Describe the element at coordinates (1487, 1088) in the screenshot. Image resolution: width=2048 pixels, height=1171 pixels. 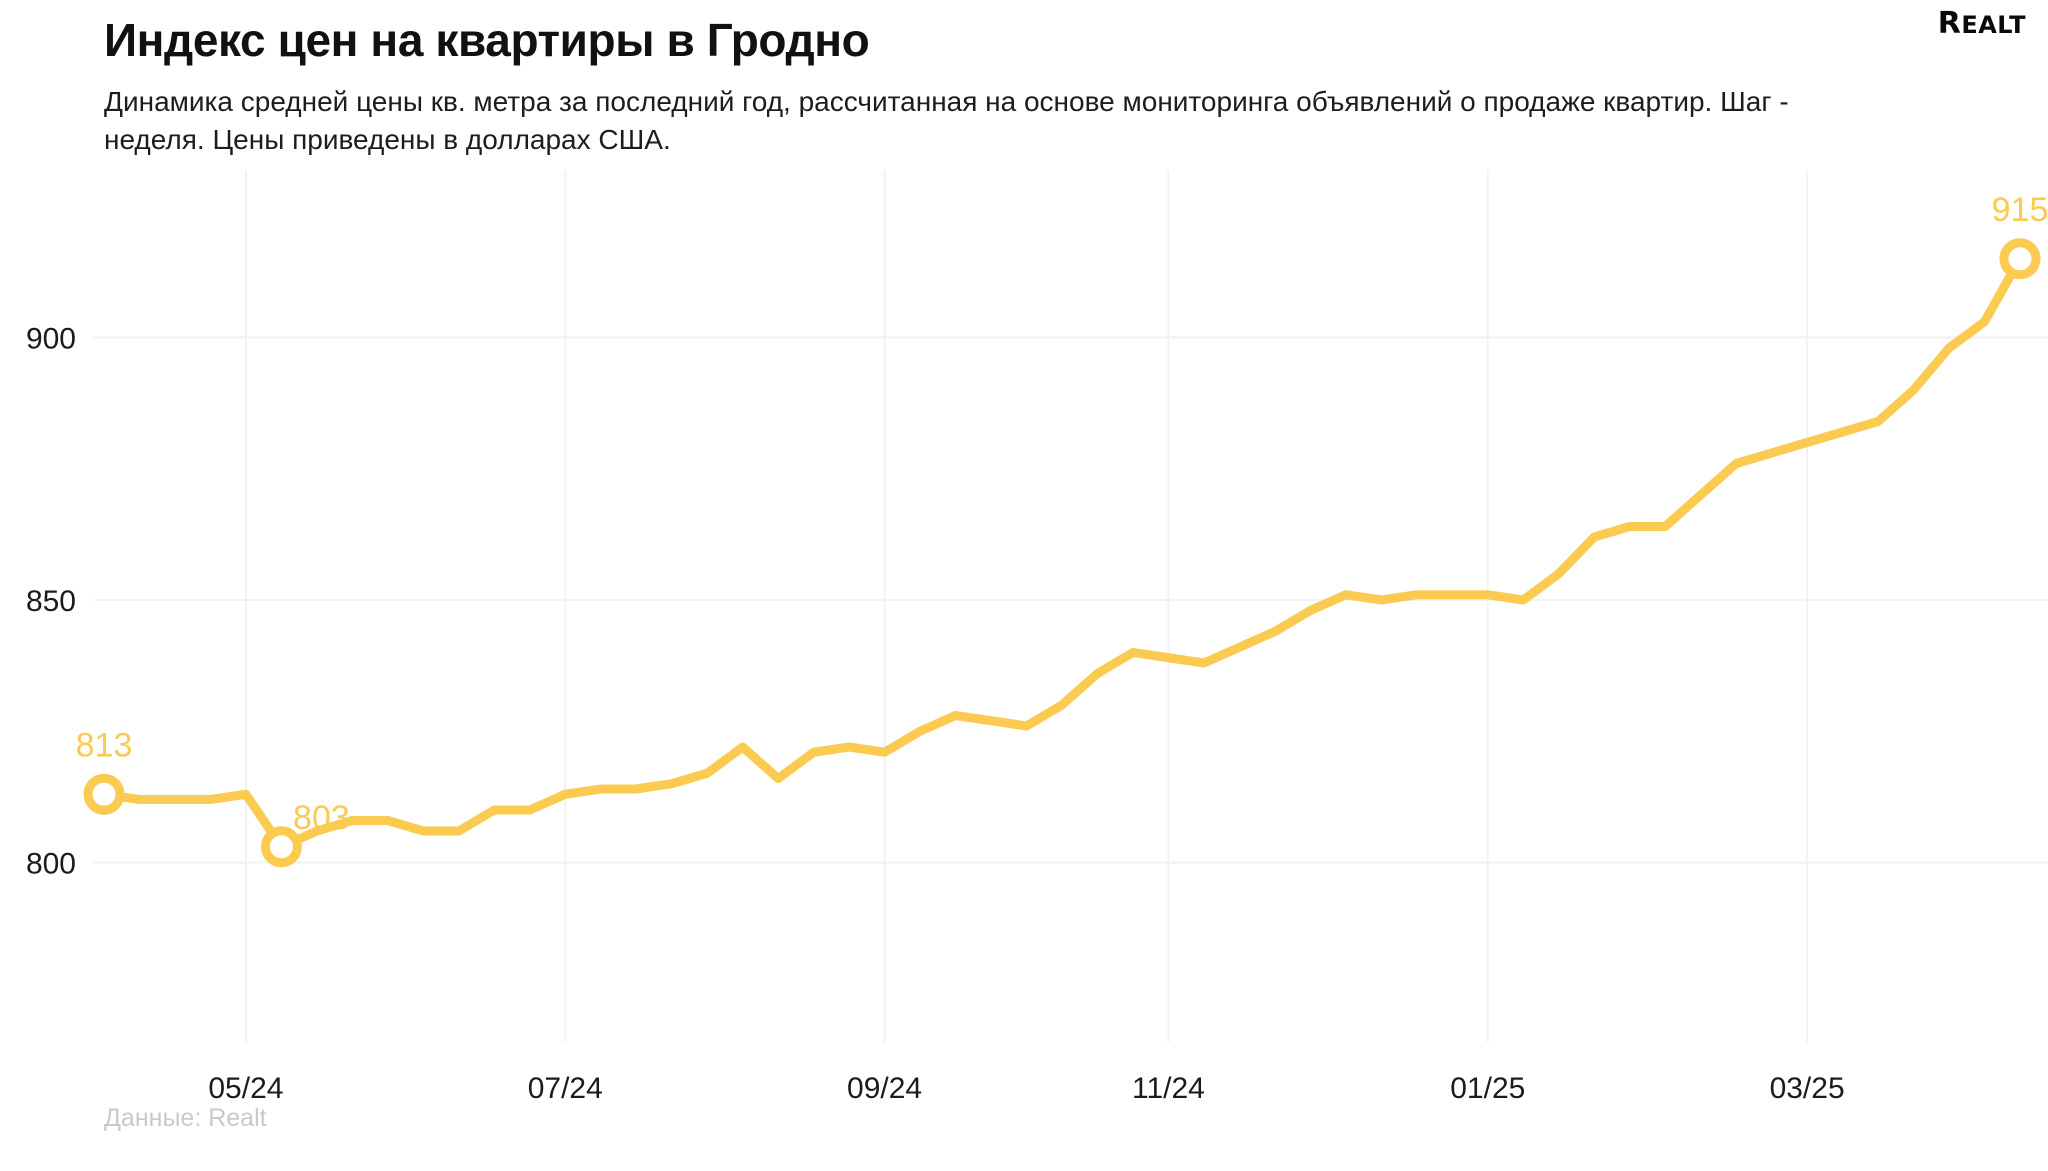
I see `x-axis-tick-label: 01/25` at that location.